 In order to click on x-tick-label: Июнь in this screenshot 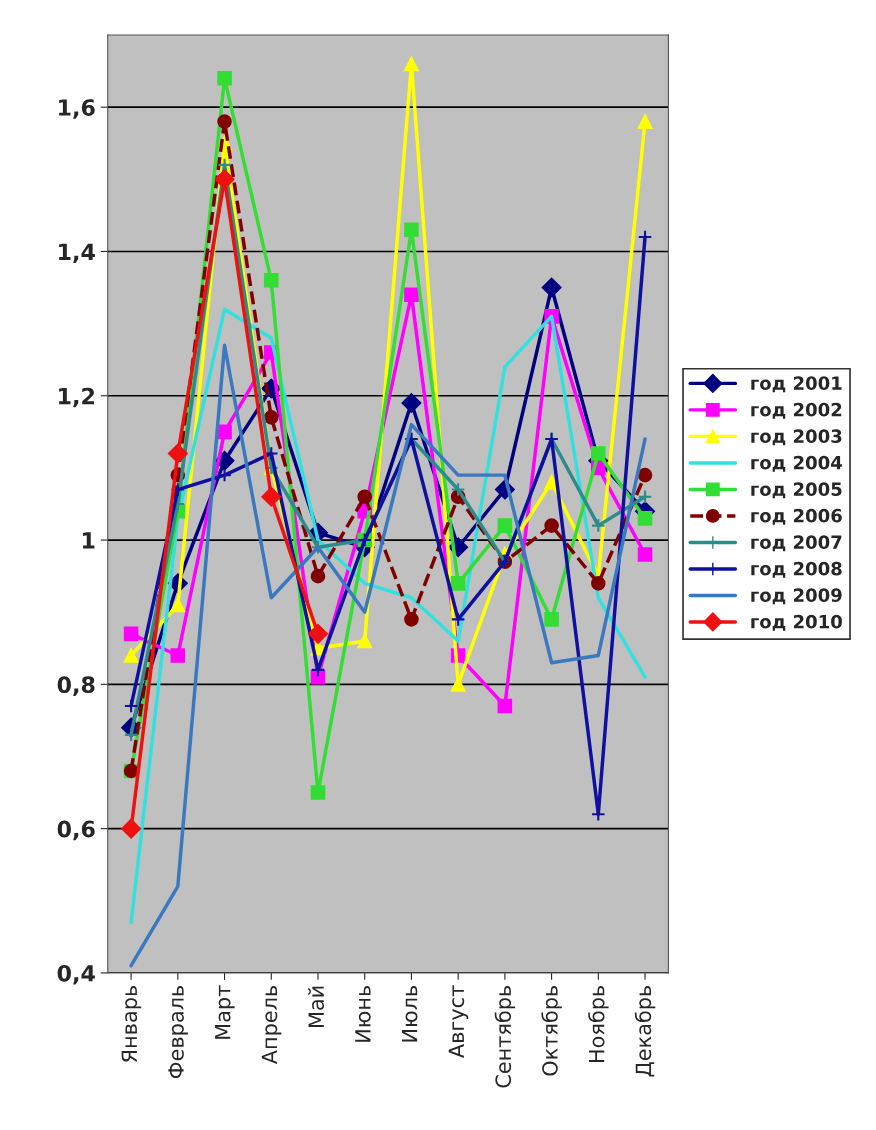, I will do `click(363, 1013)`.